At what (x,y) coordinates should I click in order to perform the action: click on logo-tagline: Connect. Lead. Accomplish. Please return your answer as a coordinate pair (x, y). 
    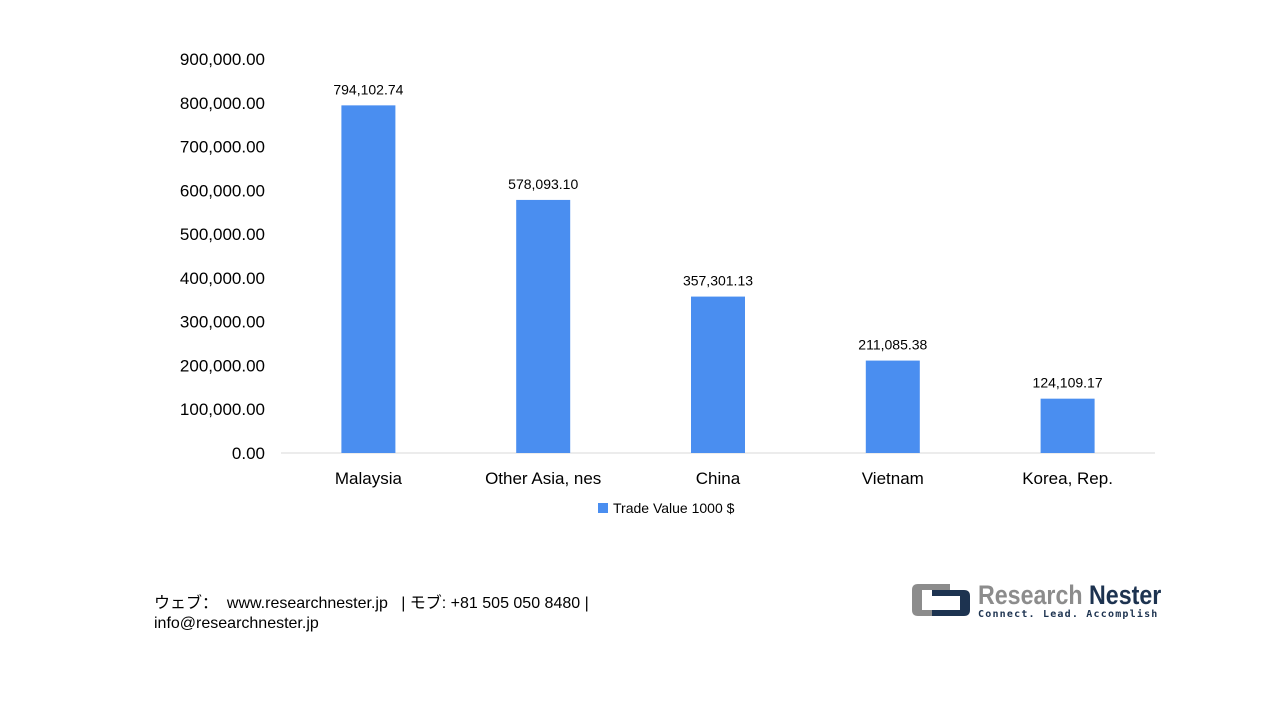
    Looking at the image, I should click on (1068, 614).